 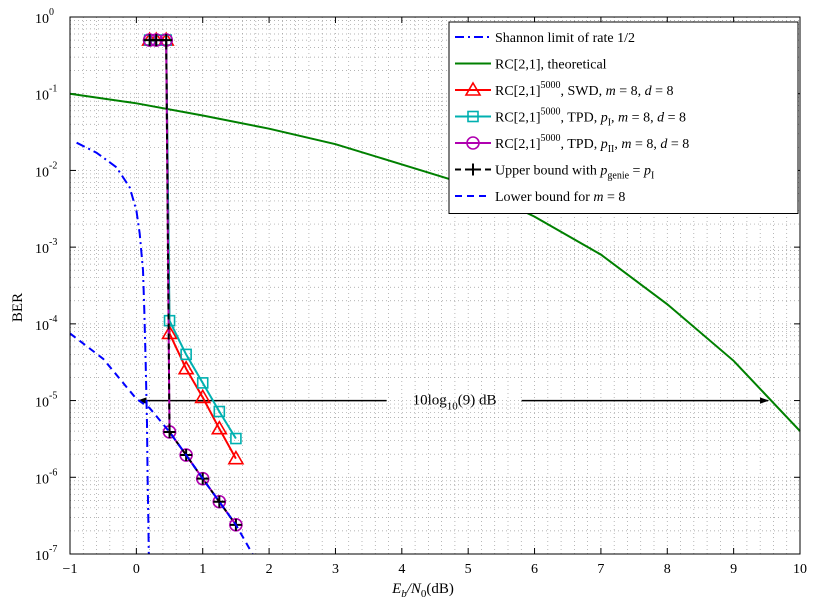 I want to click on y-tick-label: 10⁻³, so click(x=46, y=247).